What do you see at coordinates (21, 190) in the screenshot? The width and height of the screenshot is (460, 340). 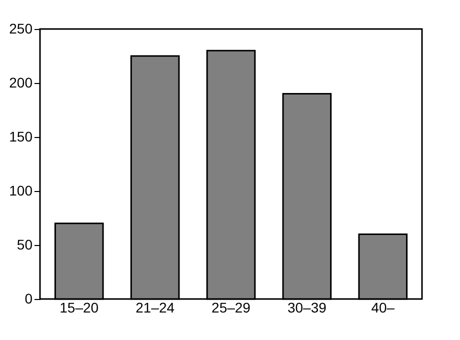 I see `y-tick-label: 100` at bounding box center [21, 190].